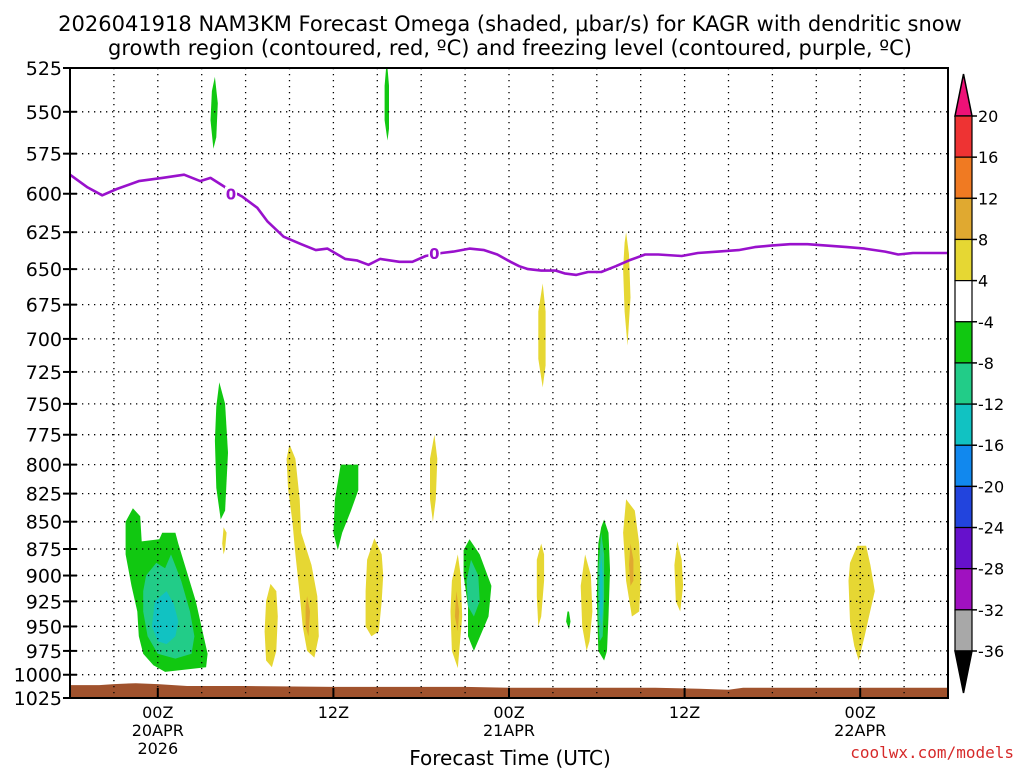 This screenshot has height=768, width=1024. I want to click on y-tick-label-650: 650, so click(44, 270).